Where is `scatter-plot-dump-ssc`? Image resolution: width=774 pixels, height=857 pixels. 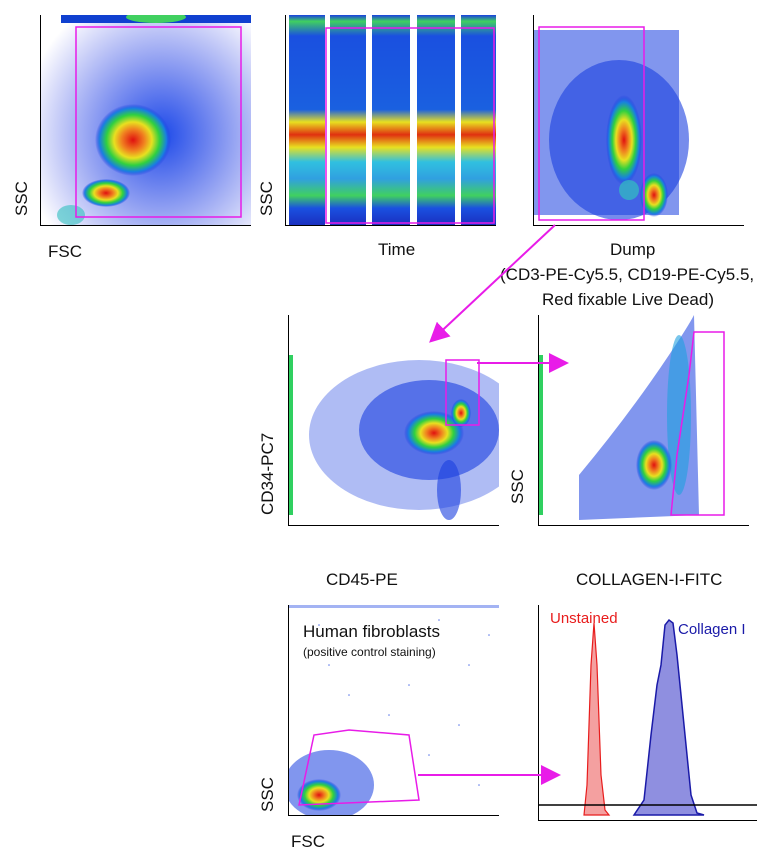 scatter-plot-dump-ssc is located at coordinates (638, 120).